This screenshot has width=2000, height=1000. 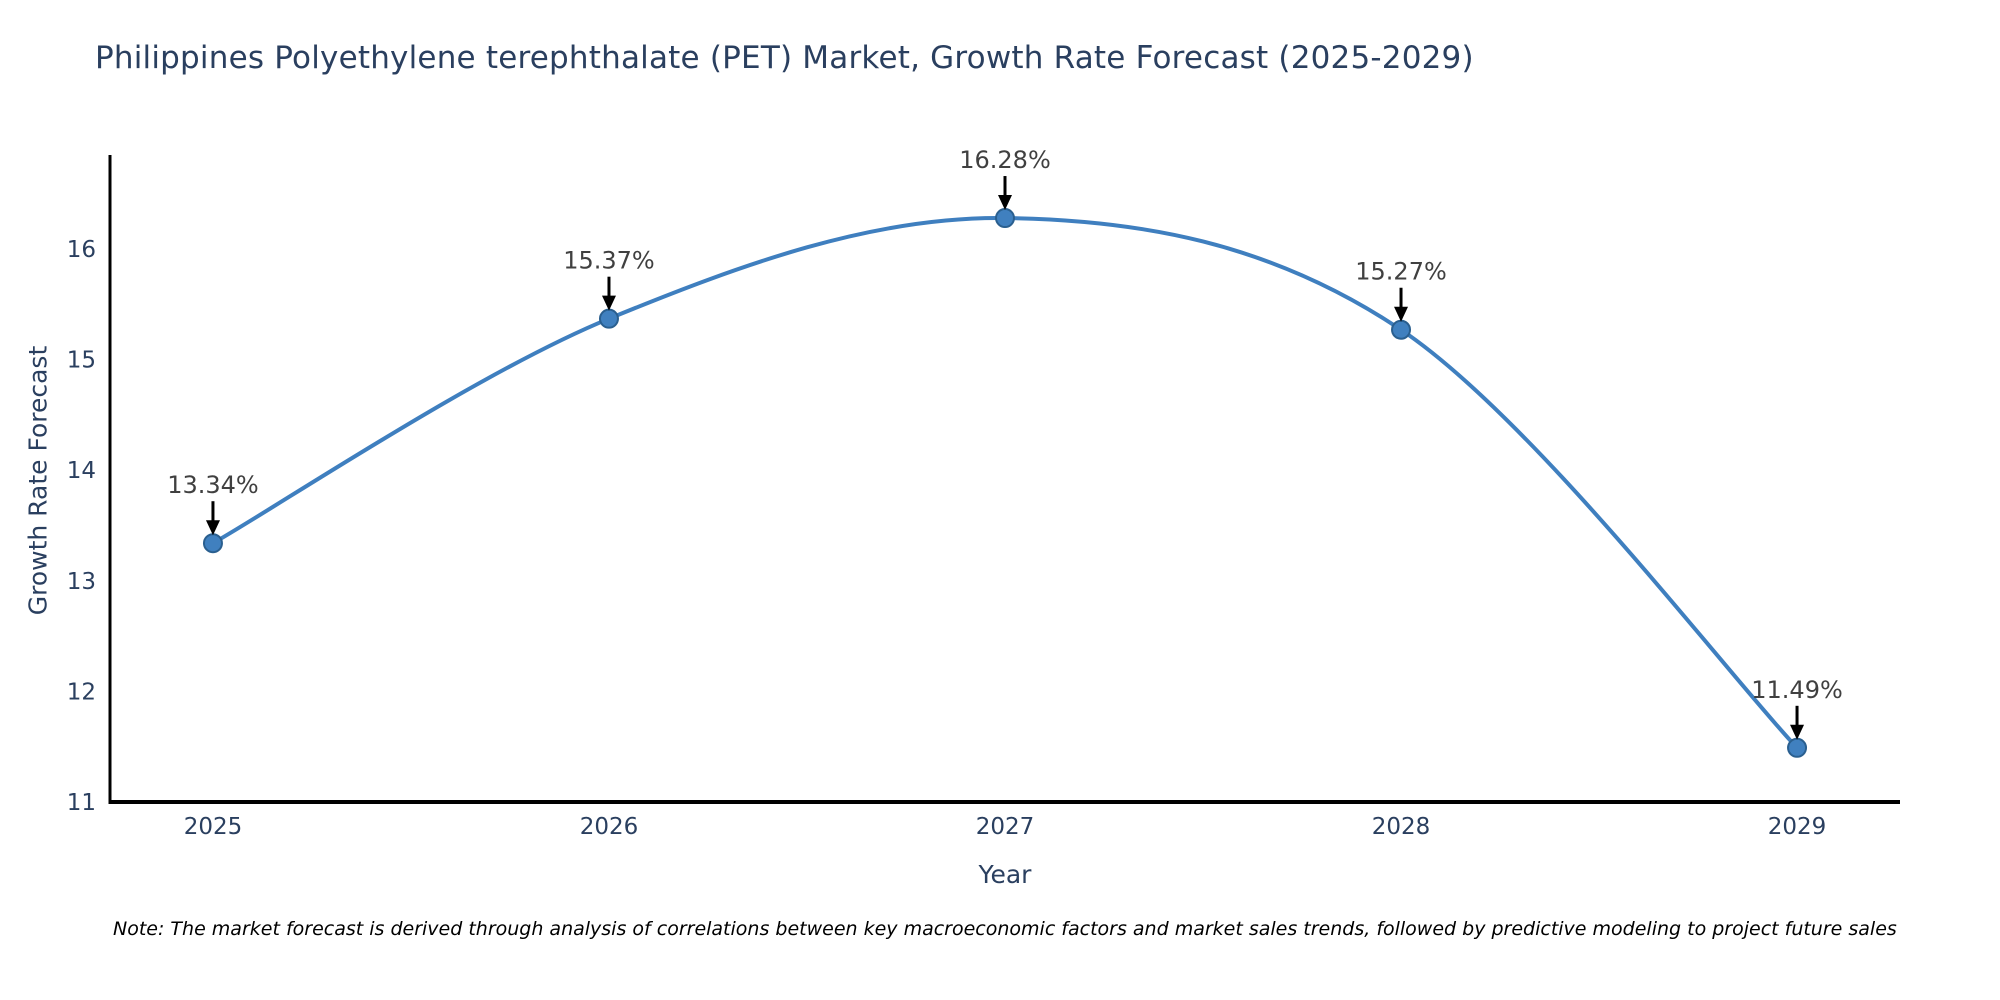 I want to click on data-point-label: 13.34%, so click(x=213, y=485).